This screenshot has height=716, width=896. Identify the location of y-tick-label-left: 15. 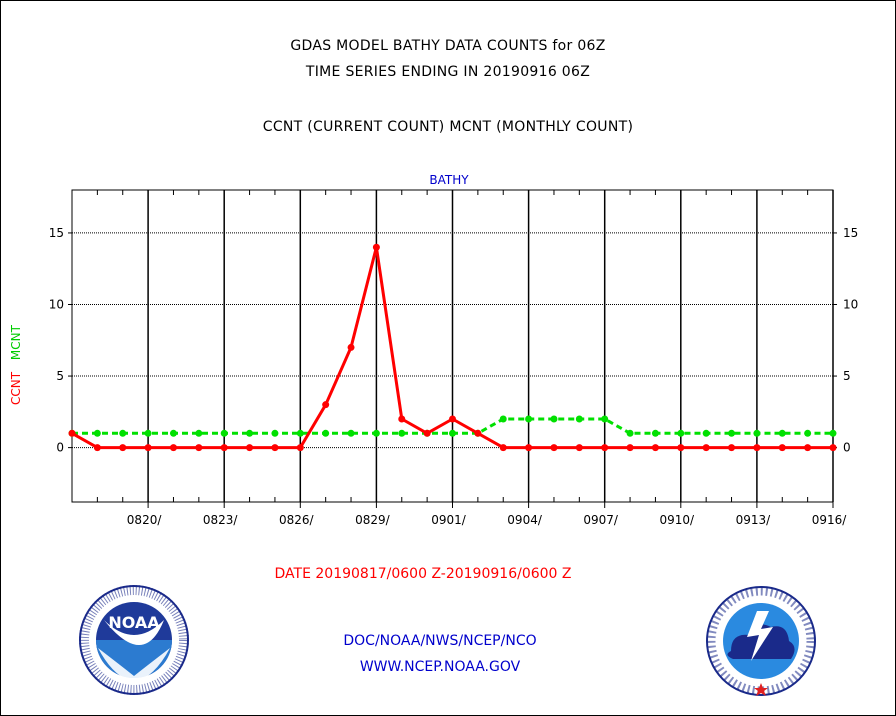
(56, 233).